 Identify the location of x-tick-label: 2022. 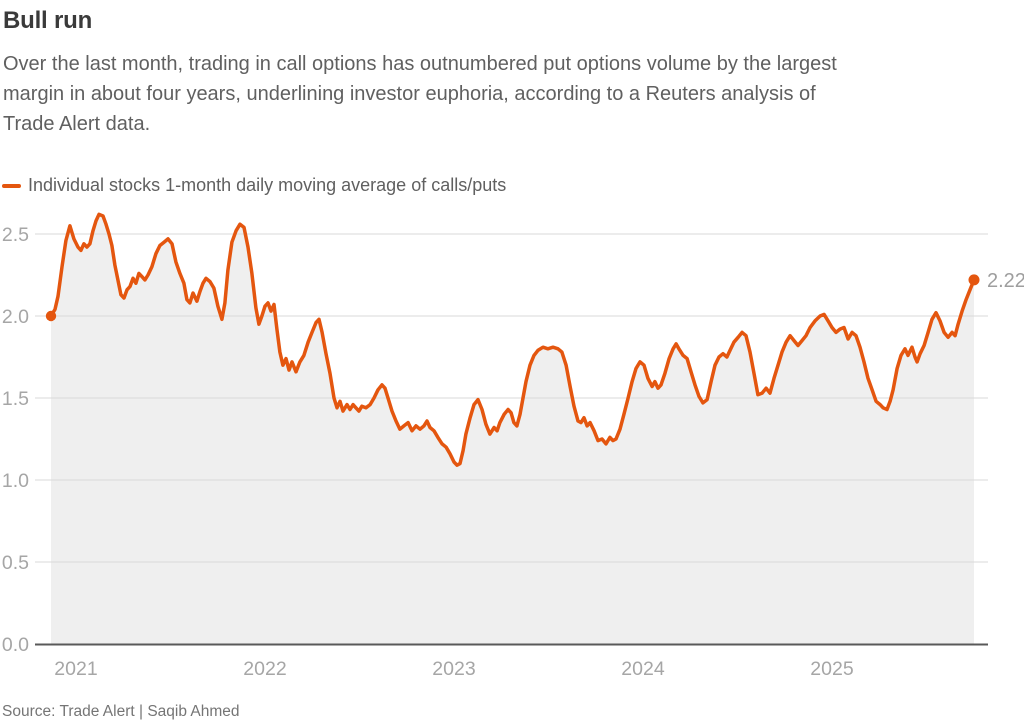
(264, 669).